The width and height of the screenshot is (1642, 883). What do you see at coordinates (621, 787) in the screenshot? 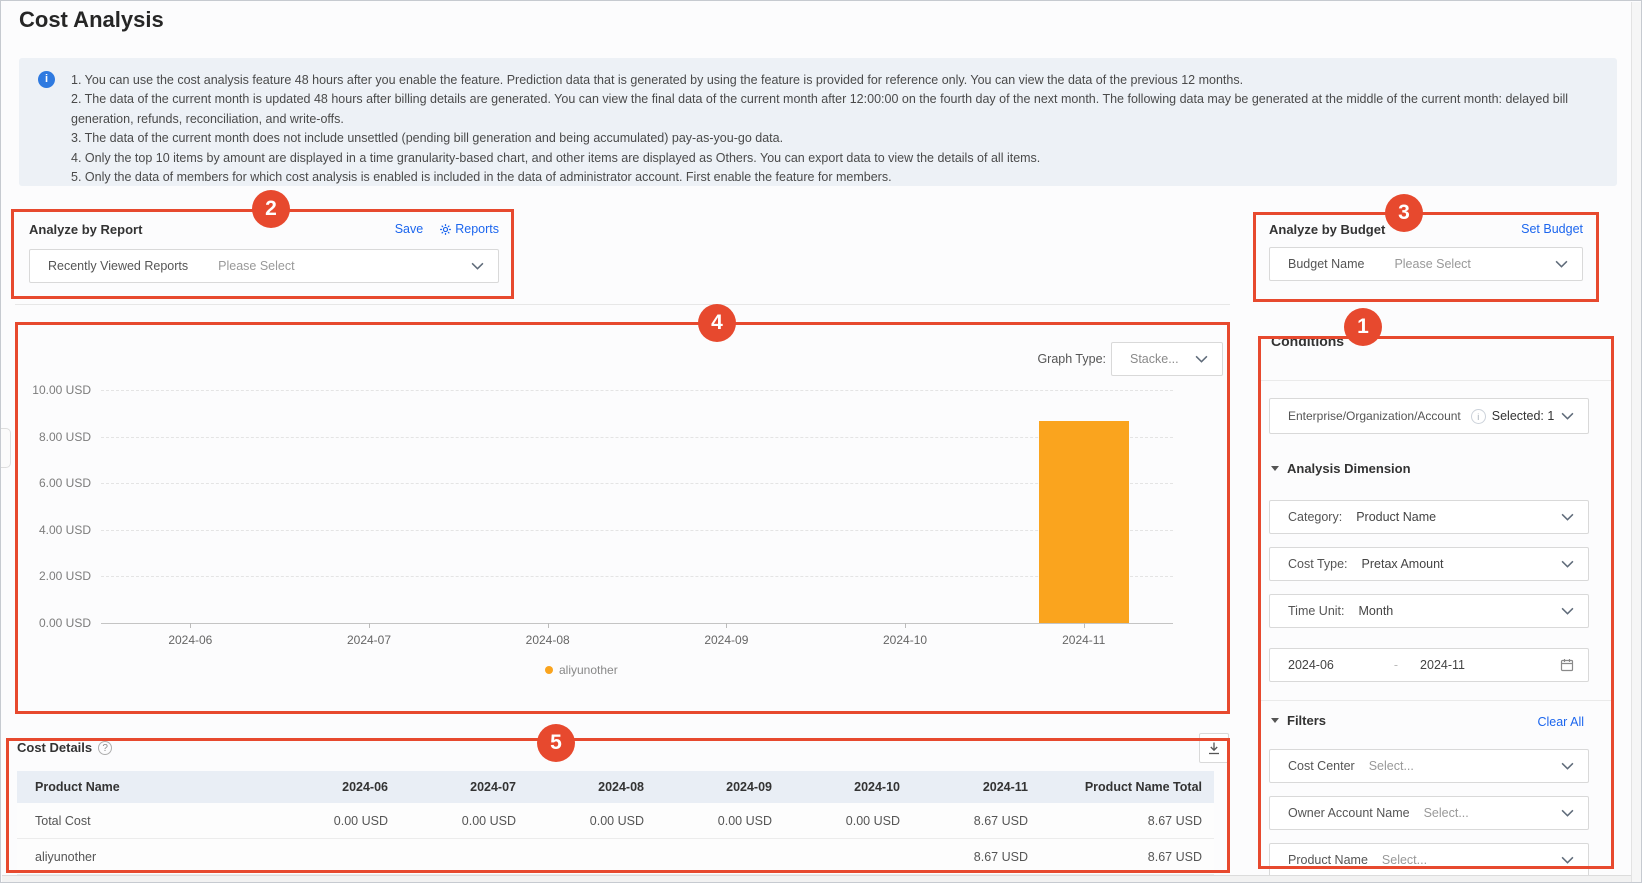
I see `table-header-cell: 2024-08` at bounding box center [621, 787].